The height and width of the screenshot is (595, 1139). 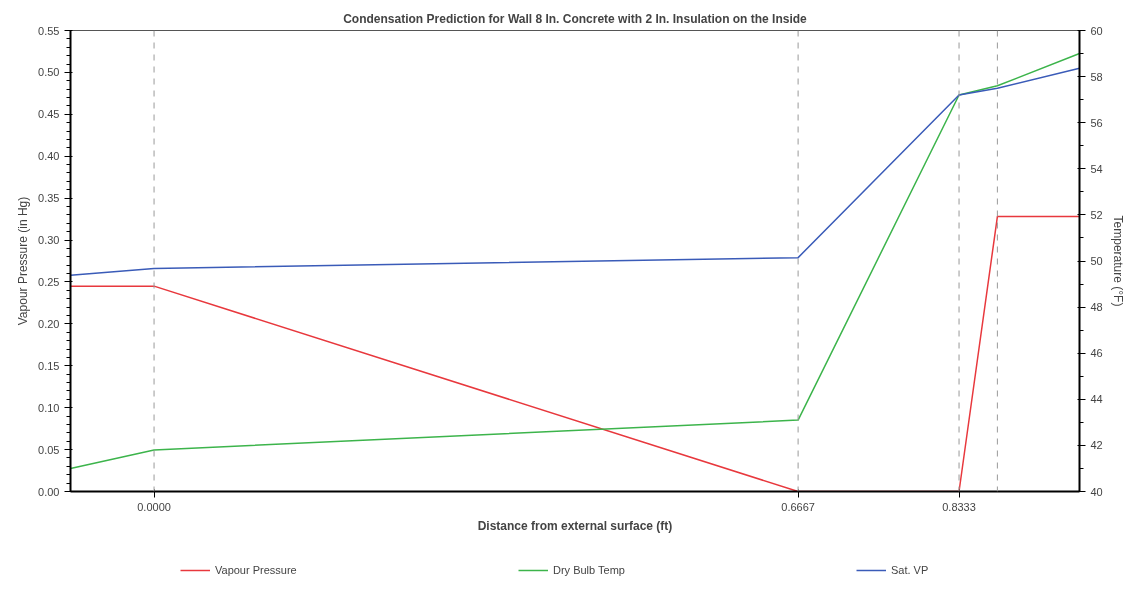 What do you see at coordinates (1096, 399) in the screenshot?
I see `y2-tick-label: 44` at bounding box center [1096, 399].